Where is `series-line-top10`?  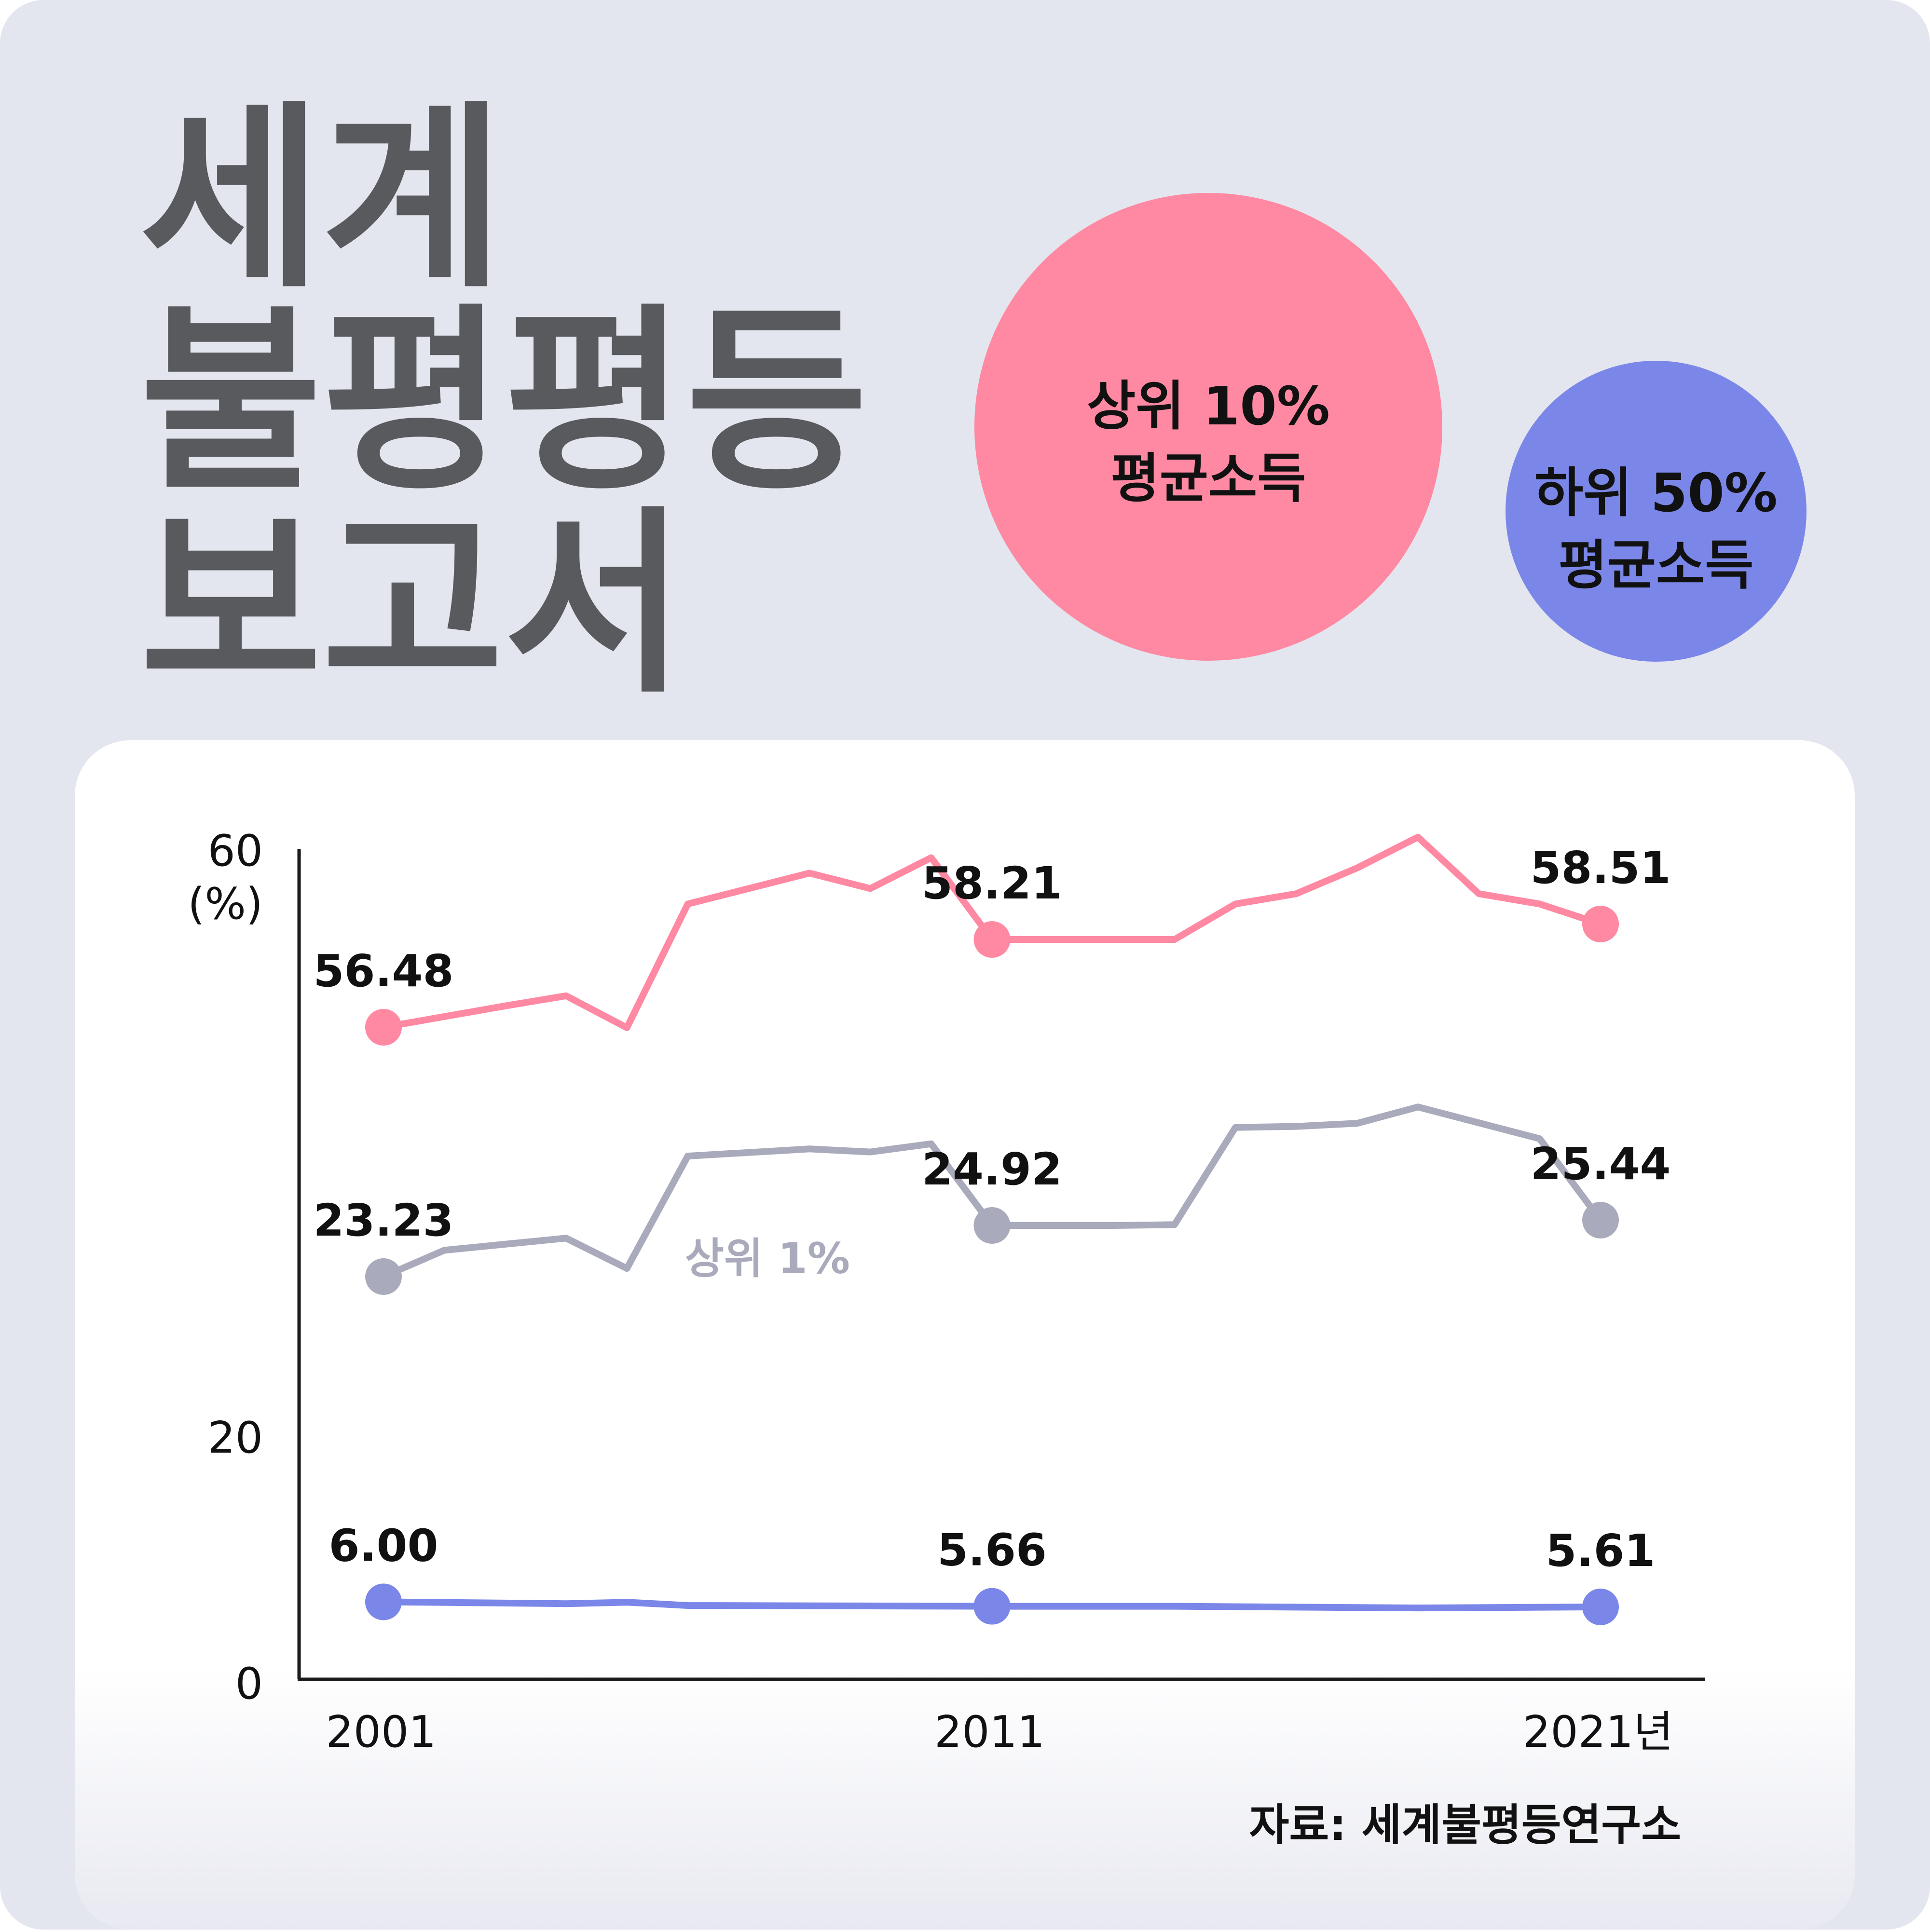 series-line-top10 is located at coordinates (992, 932).